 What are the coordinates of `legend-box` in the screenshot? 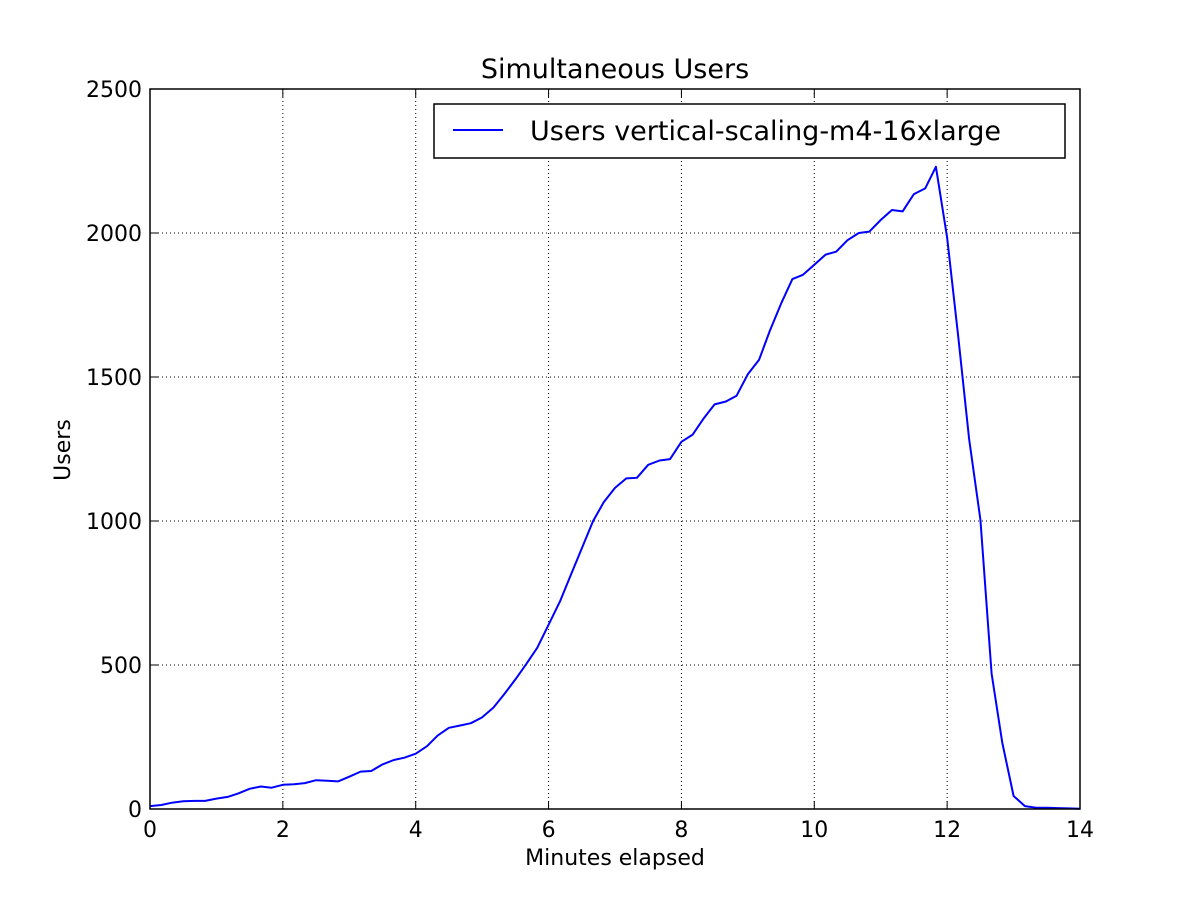 It's located at (749, 131).